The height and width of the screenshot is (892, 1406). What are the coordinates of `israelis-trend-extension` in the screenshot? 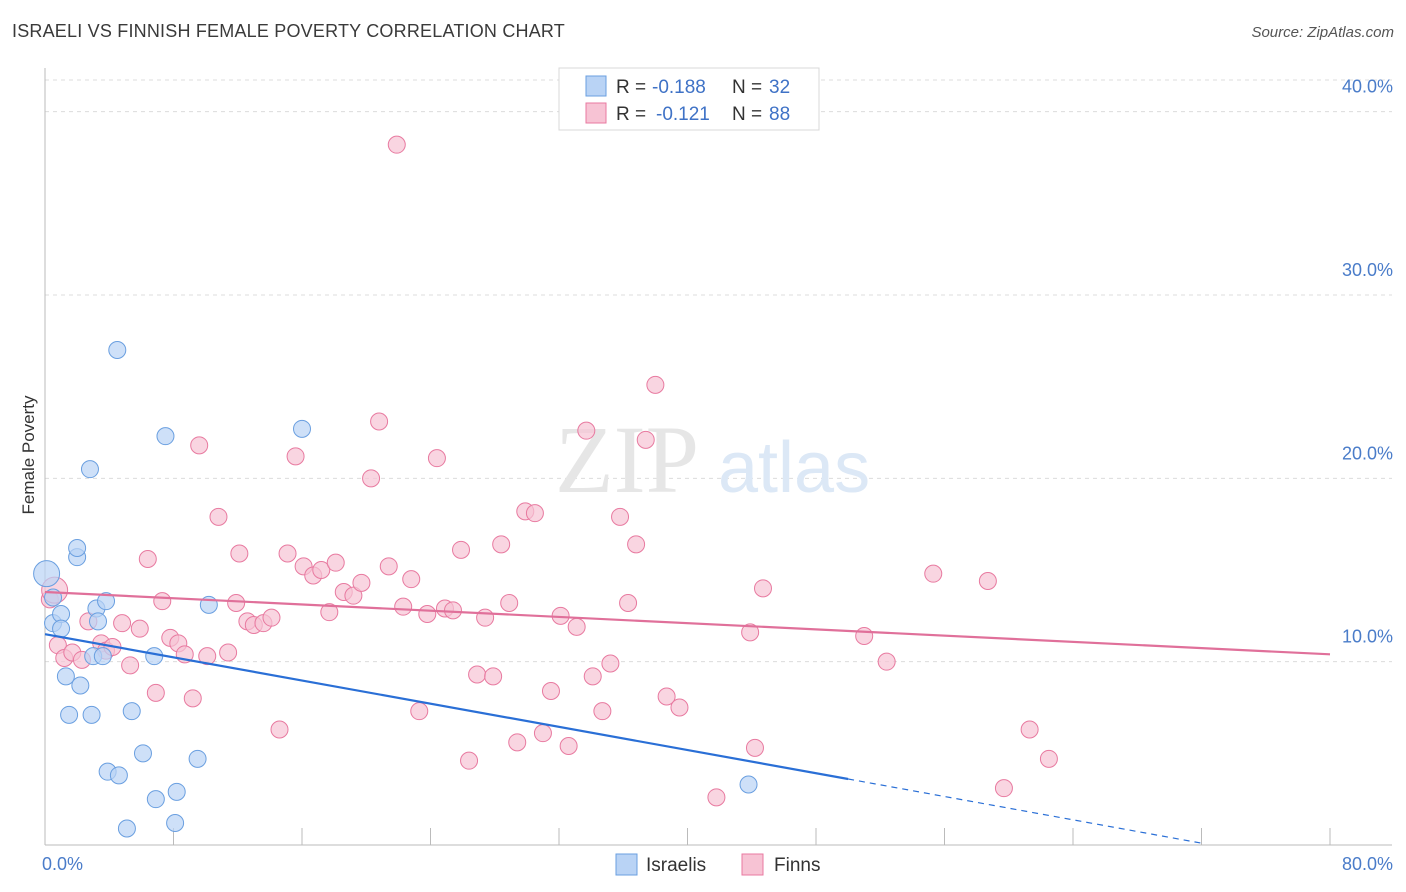 It's located at (1025, 811).